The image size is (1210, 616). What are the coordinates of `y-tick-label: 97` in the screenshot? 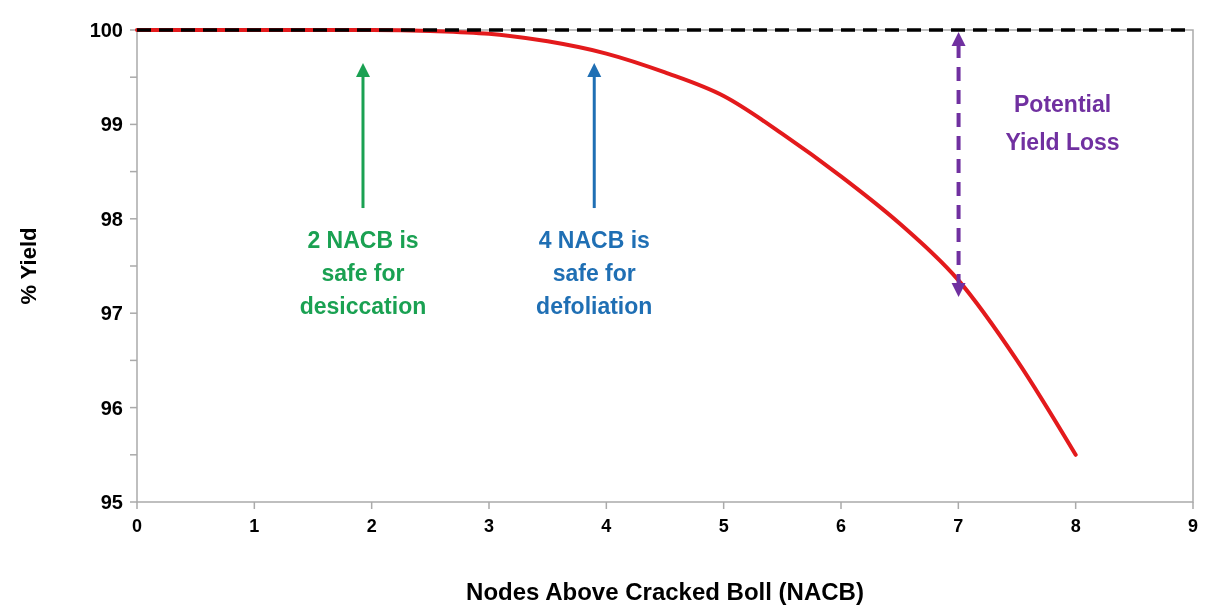 It's located at (111, 313).